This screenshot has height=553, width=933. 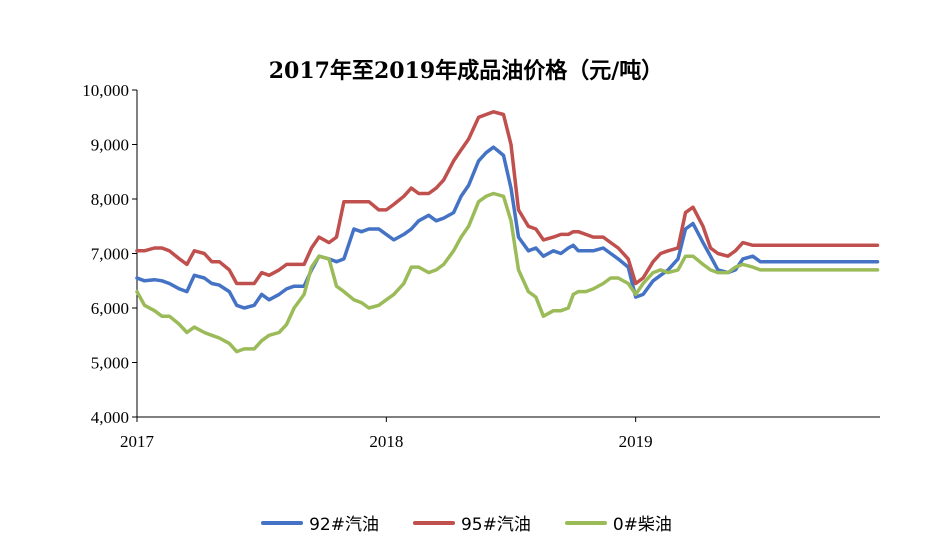 What do you see at coordinates (344, 525) in the screenshot?
I see `legend-label: 92#汽油` at bounding box center [344, 525].